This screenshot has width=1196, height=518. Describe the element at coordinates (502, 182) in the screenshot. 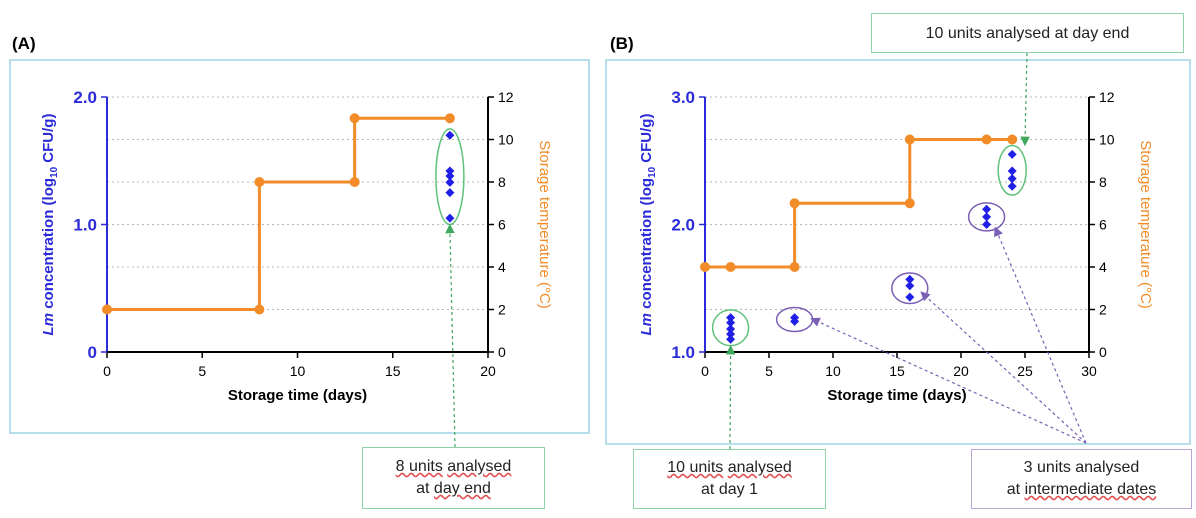

I see `y-right-tick-label: 8` at that location.